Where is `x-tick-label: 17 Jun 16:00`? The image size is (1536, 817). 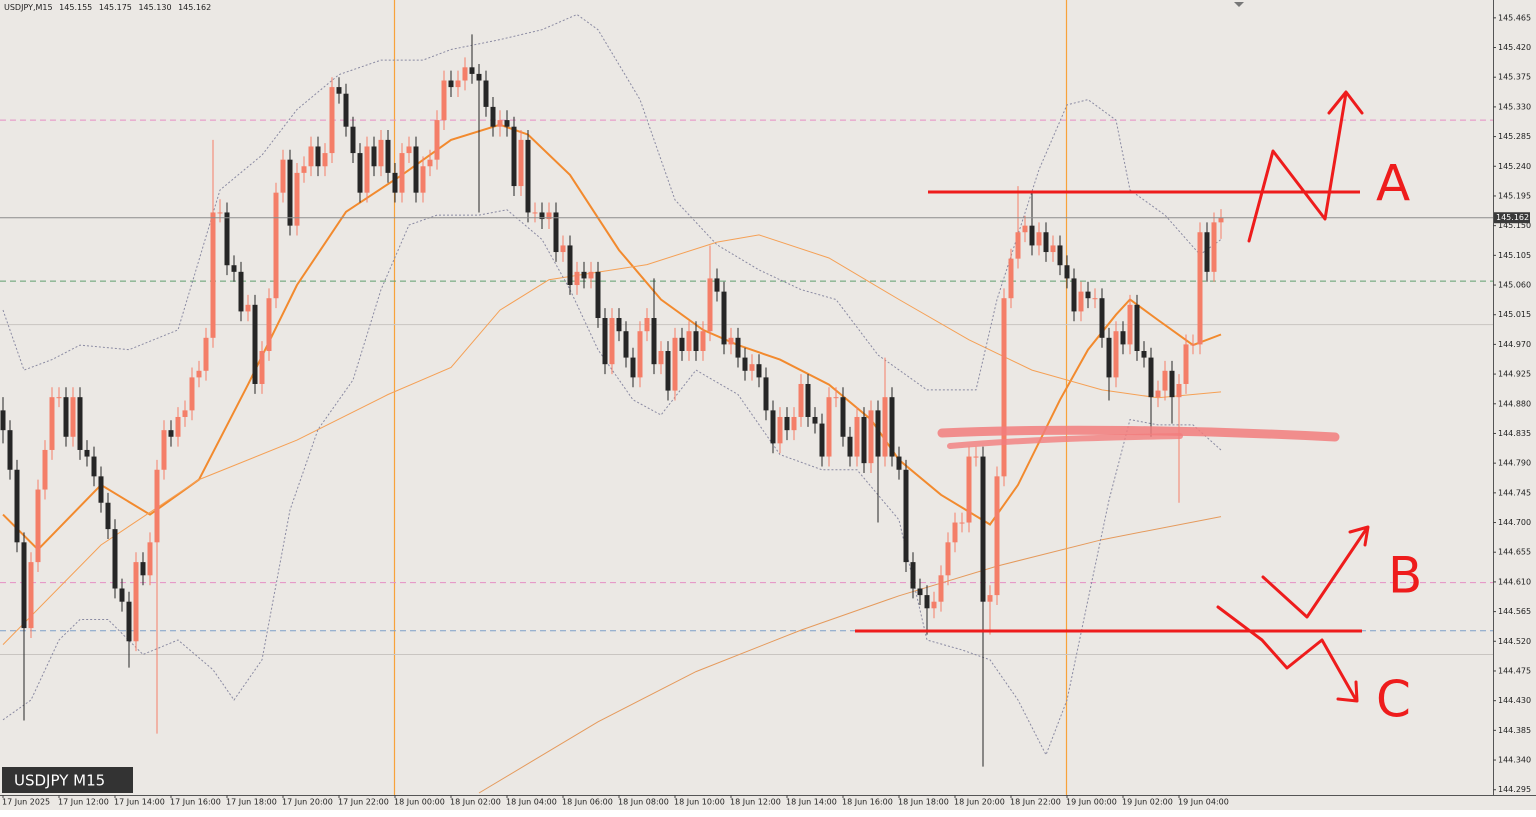
x-tick-label: 17 Jun 16:00 is located at coordinates (195, 802).